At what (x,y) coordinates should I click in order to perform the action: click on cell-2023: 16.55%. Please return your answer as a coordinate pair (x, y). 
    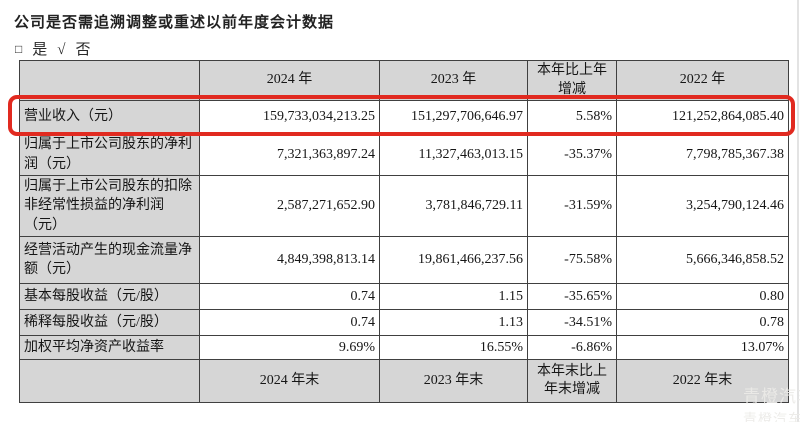
    Looking at the image, I should click on (453, 347).